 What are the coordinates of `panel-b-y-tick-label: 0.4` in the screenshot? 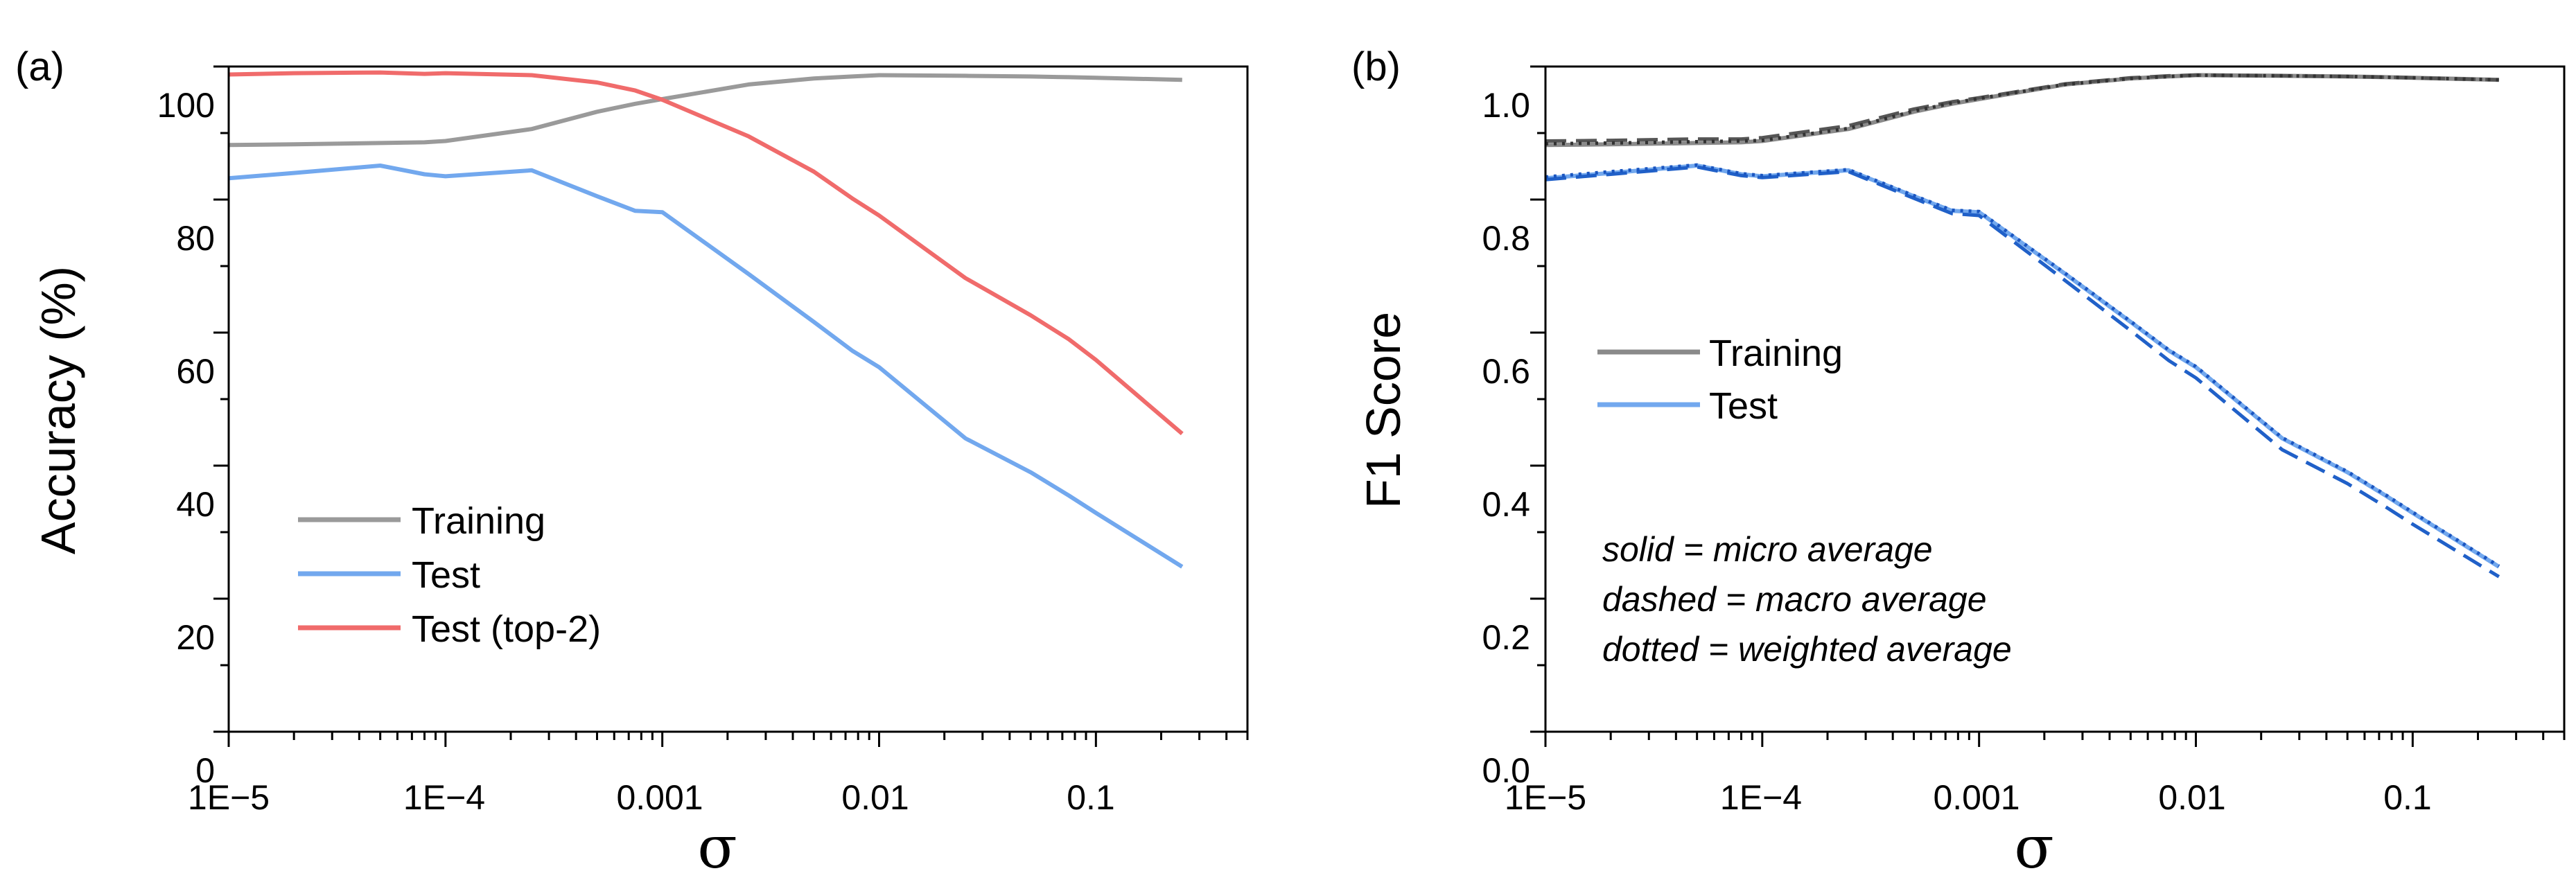 It's located at (1506, 504).